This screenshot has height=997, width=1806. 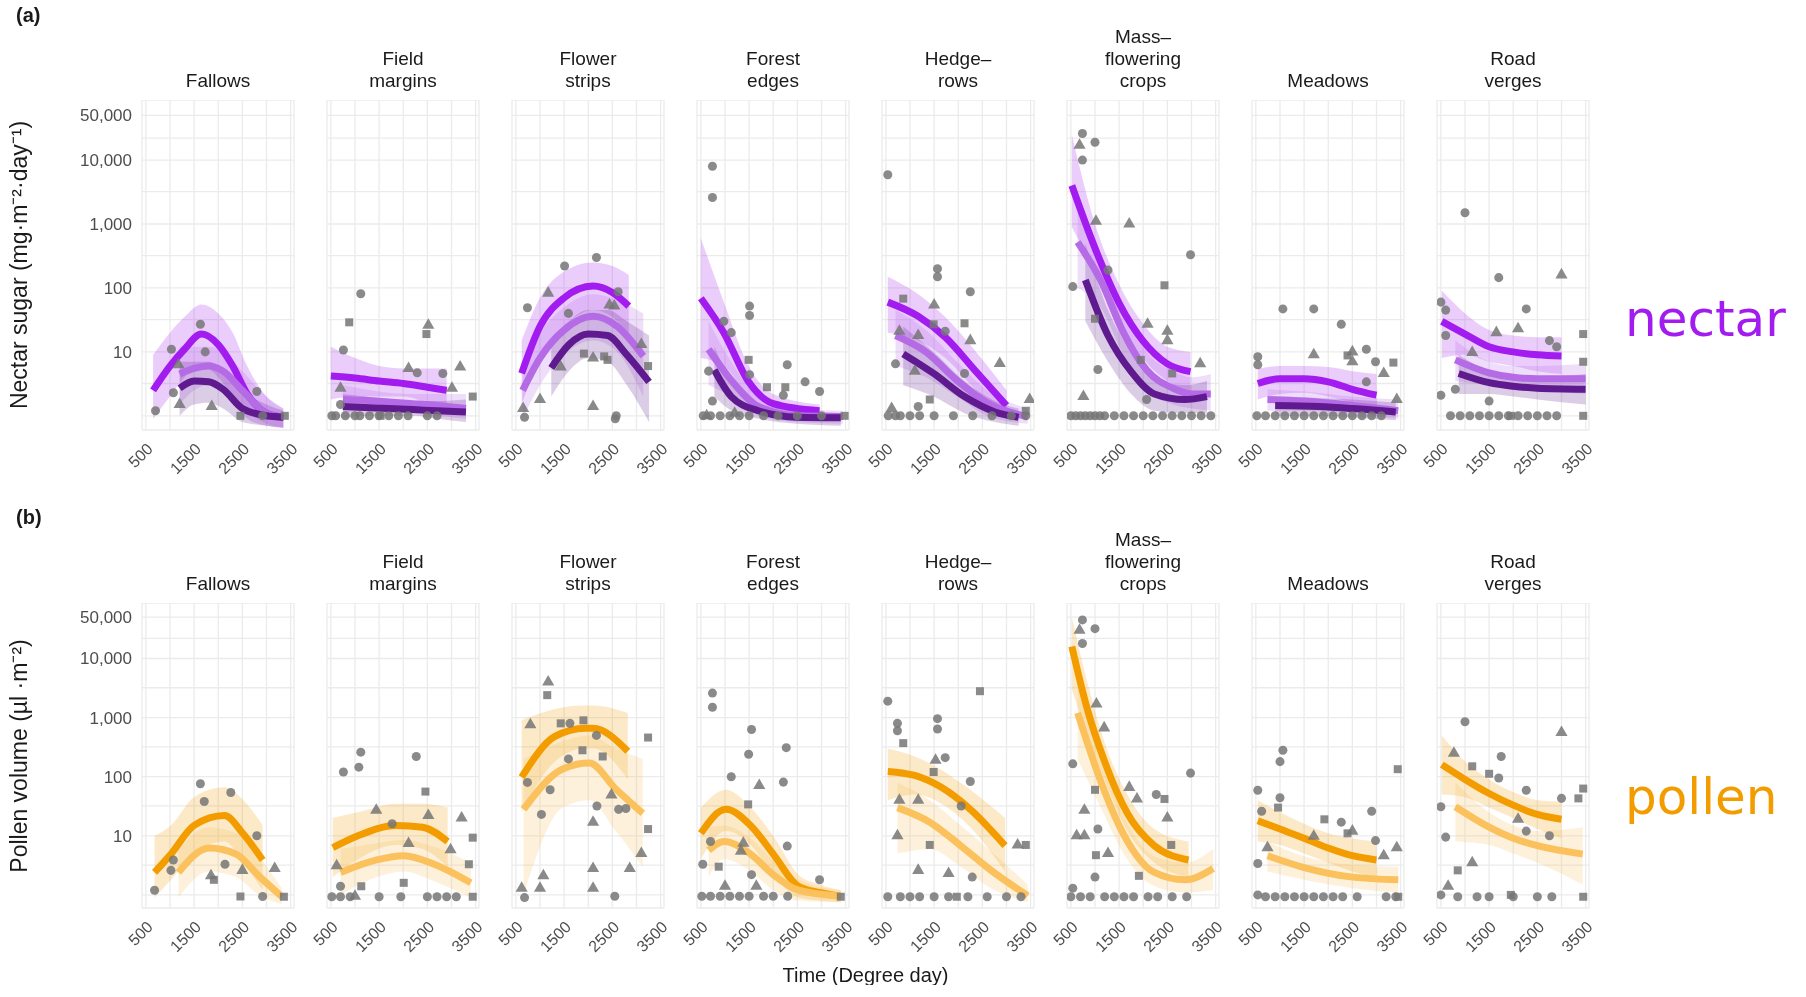 What do you see at coordinates (28, 15) in the screenshot?
I see `text: (a)` at bounding box center [28, 15].